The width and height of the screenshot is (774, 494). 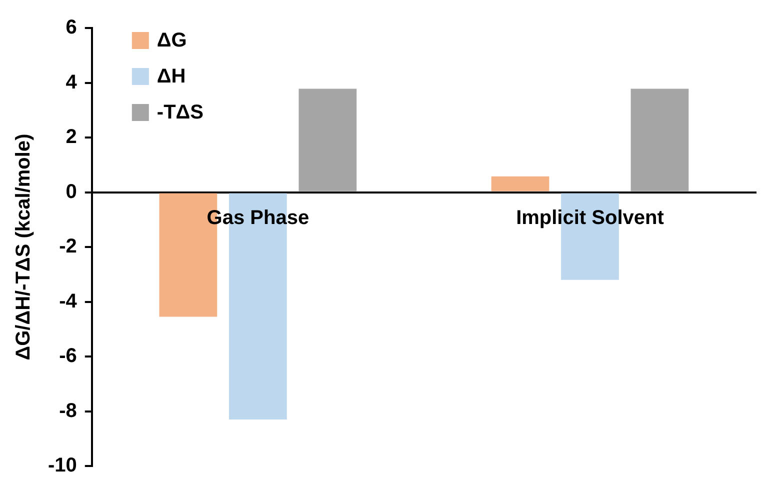 What do you see at coordinates (171, 41) in the screenshot?
I see `legend-label: ΔG` at bounding box center [171, 41].